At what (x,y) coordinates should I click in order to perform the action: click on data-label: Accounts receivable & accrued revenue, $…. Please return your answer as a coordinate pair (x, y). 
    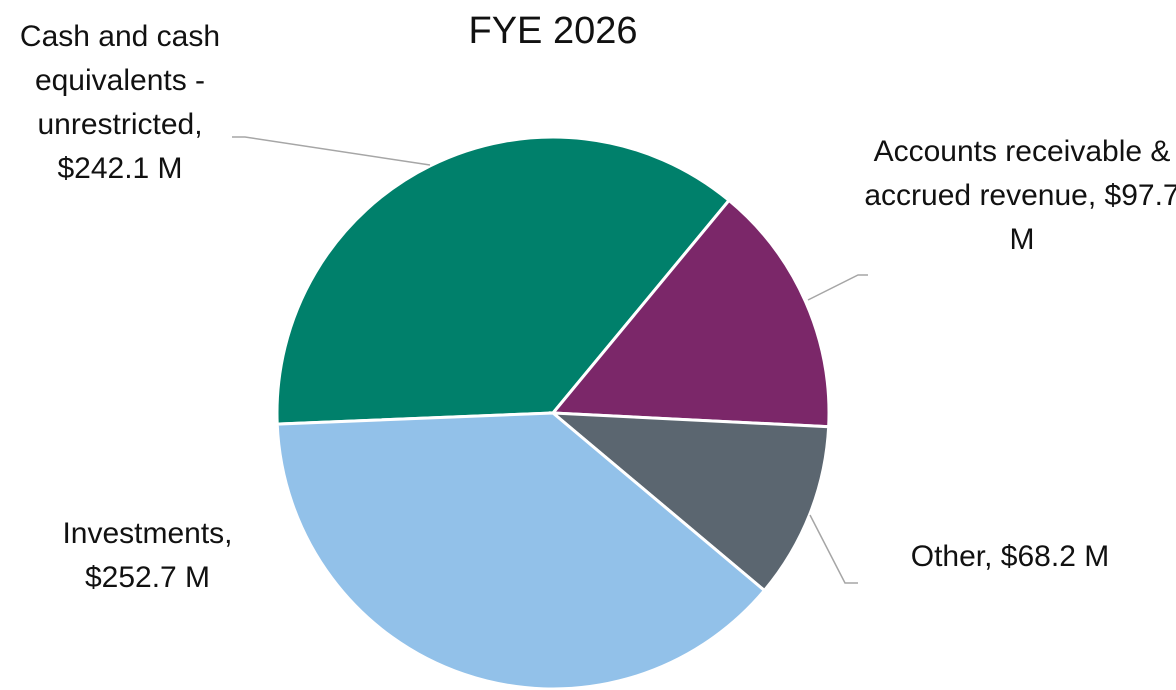
    Looking at the image, I should click on (1020, 195).